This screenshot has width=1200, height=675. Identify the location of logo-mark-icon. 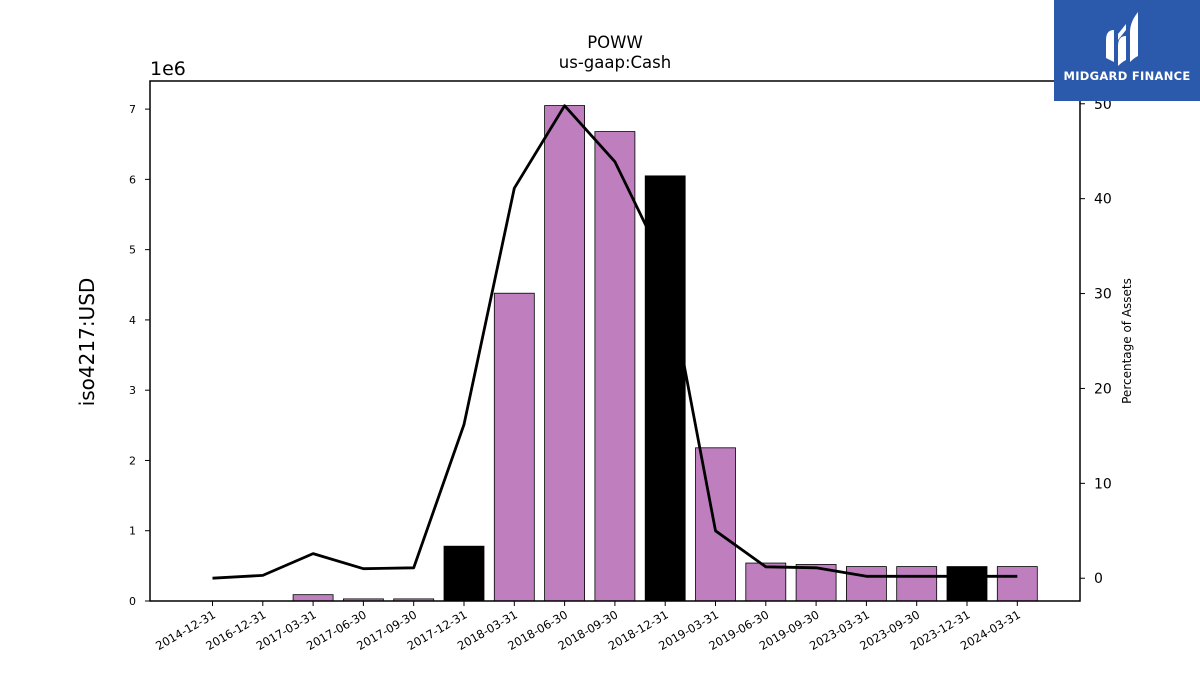
(1127, 50).